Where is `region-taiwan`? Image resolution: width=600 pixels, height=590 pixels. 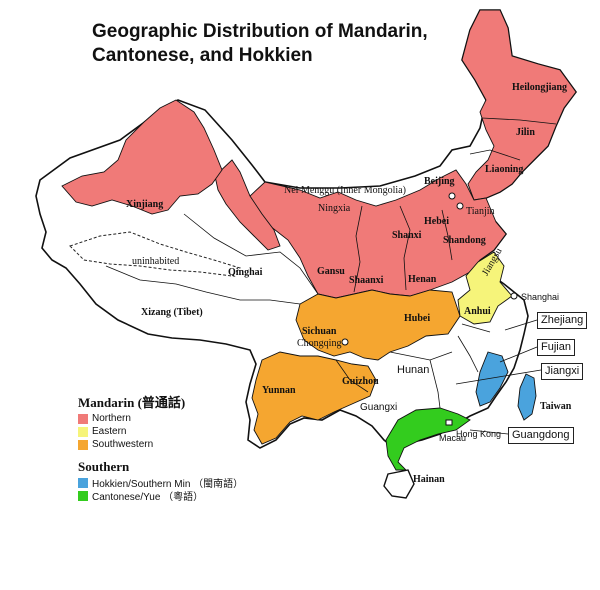 region-taiwan is located at coordinates (527, 397).